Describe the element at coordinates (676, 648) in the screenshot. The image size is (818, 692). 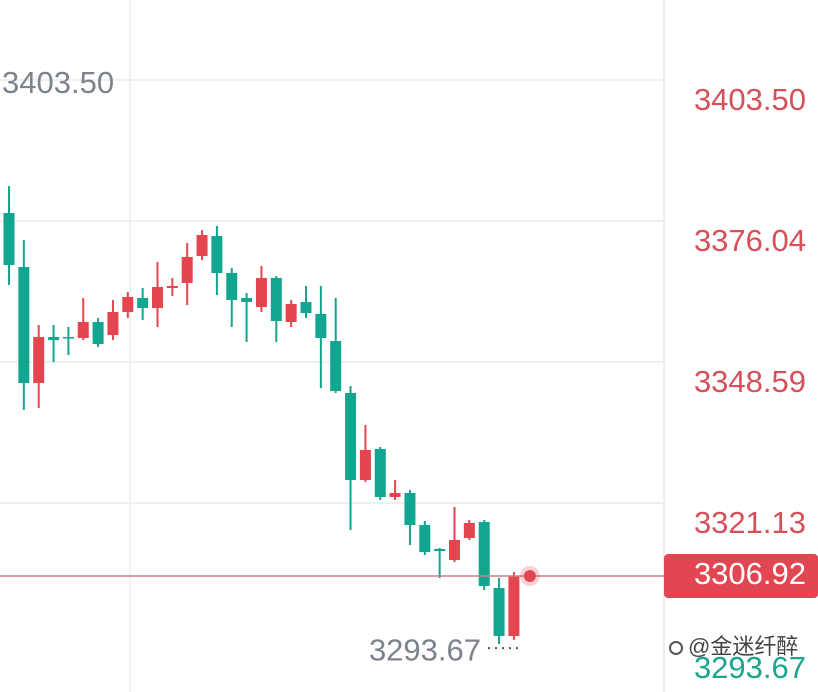
I see `watermark-icon` at that location.